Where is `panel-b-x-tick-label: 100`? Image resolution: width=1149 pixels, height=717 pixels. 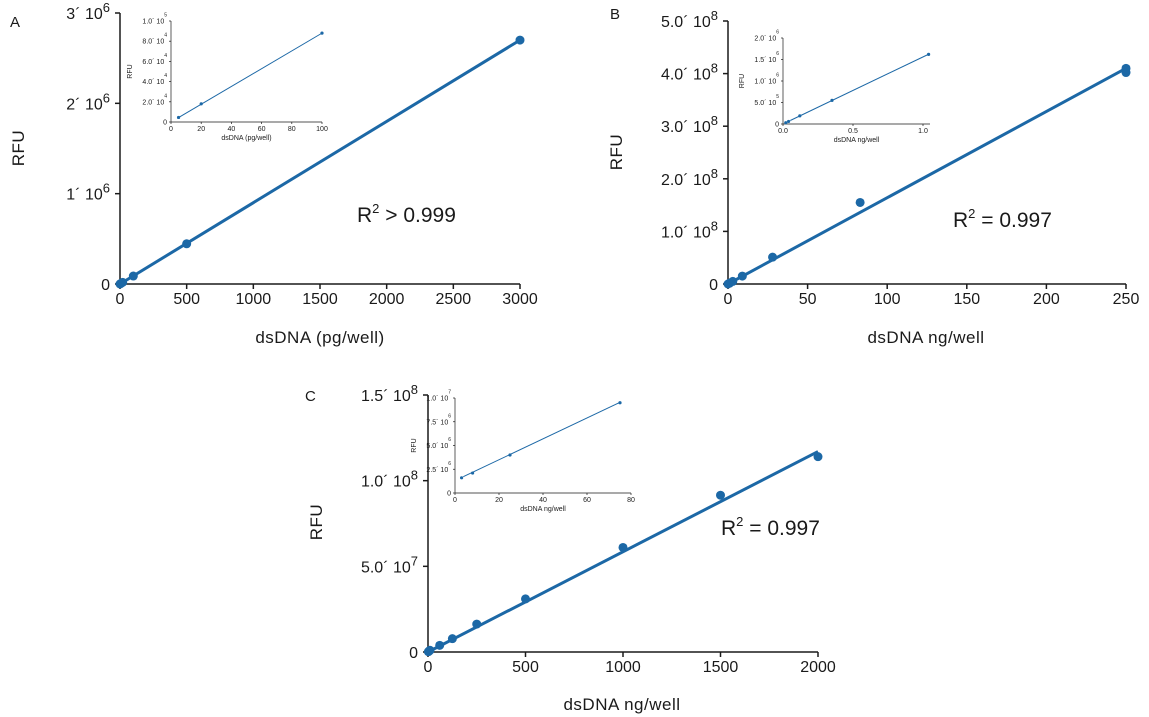
panel-b-x-tick-label: 100 is located at coordinates (887, 299).